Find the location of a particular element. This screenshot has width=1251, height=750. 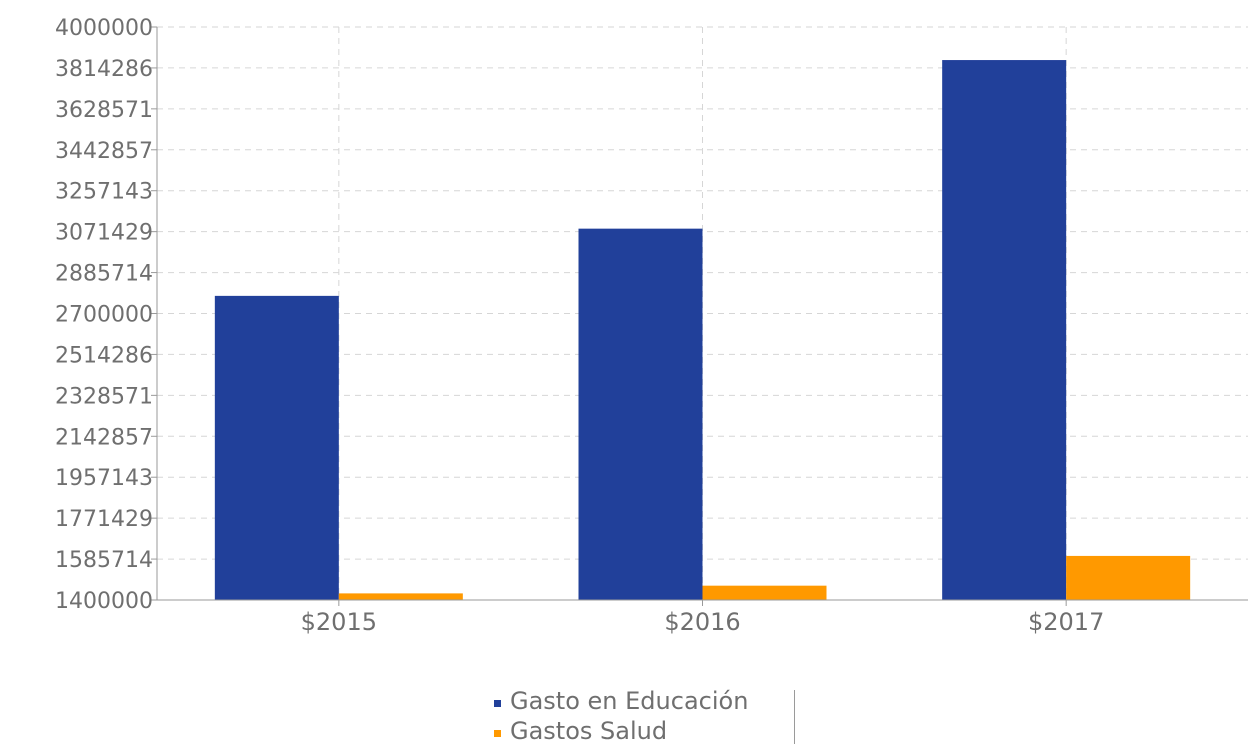

y-tick-label: 1585714 is located at coordinates (104, 560).